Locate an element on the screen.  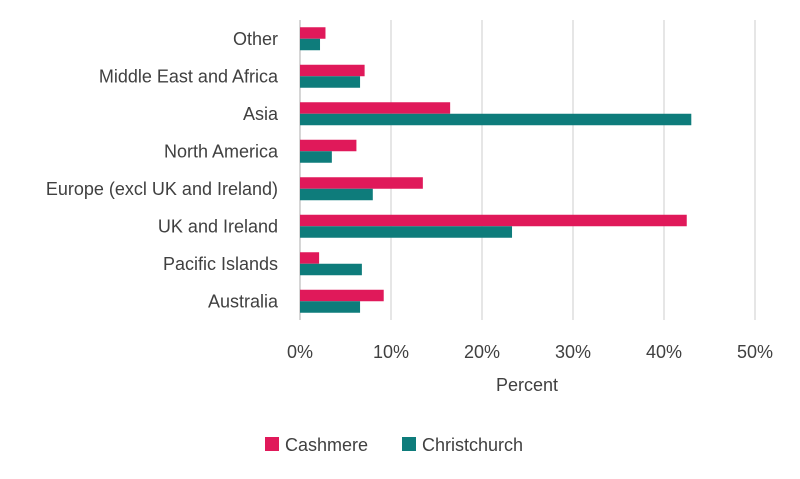
legend-label: Christchurch is located at coordinates (472, 445).